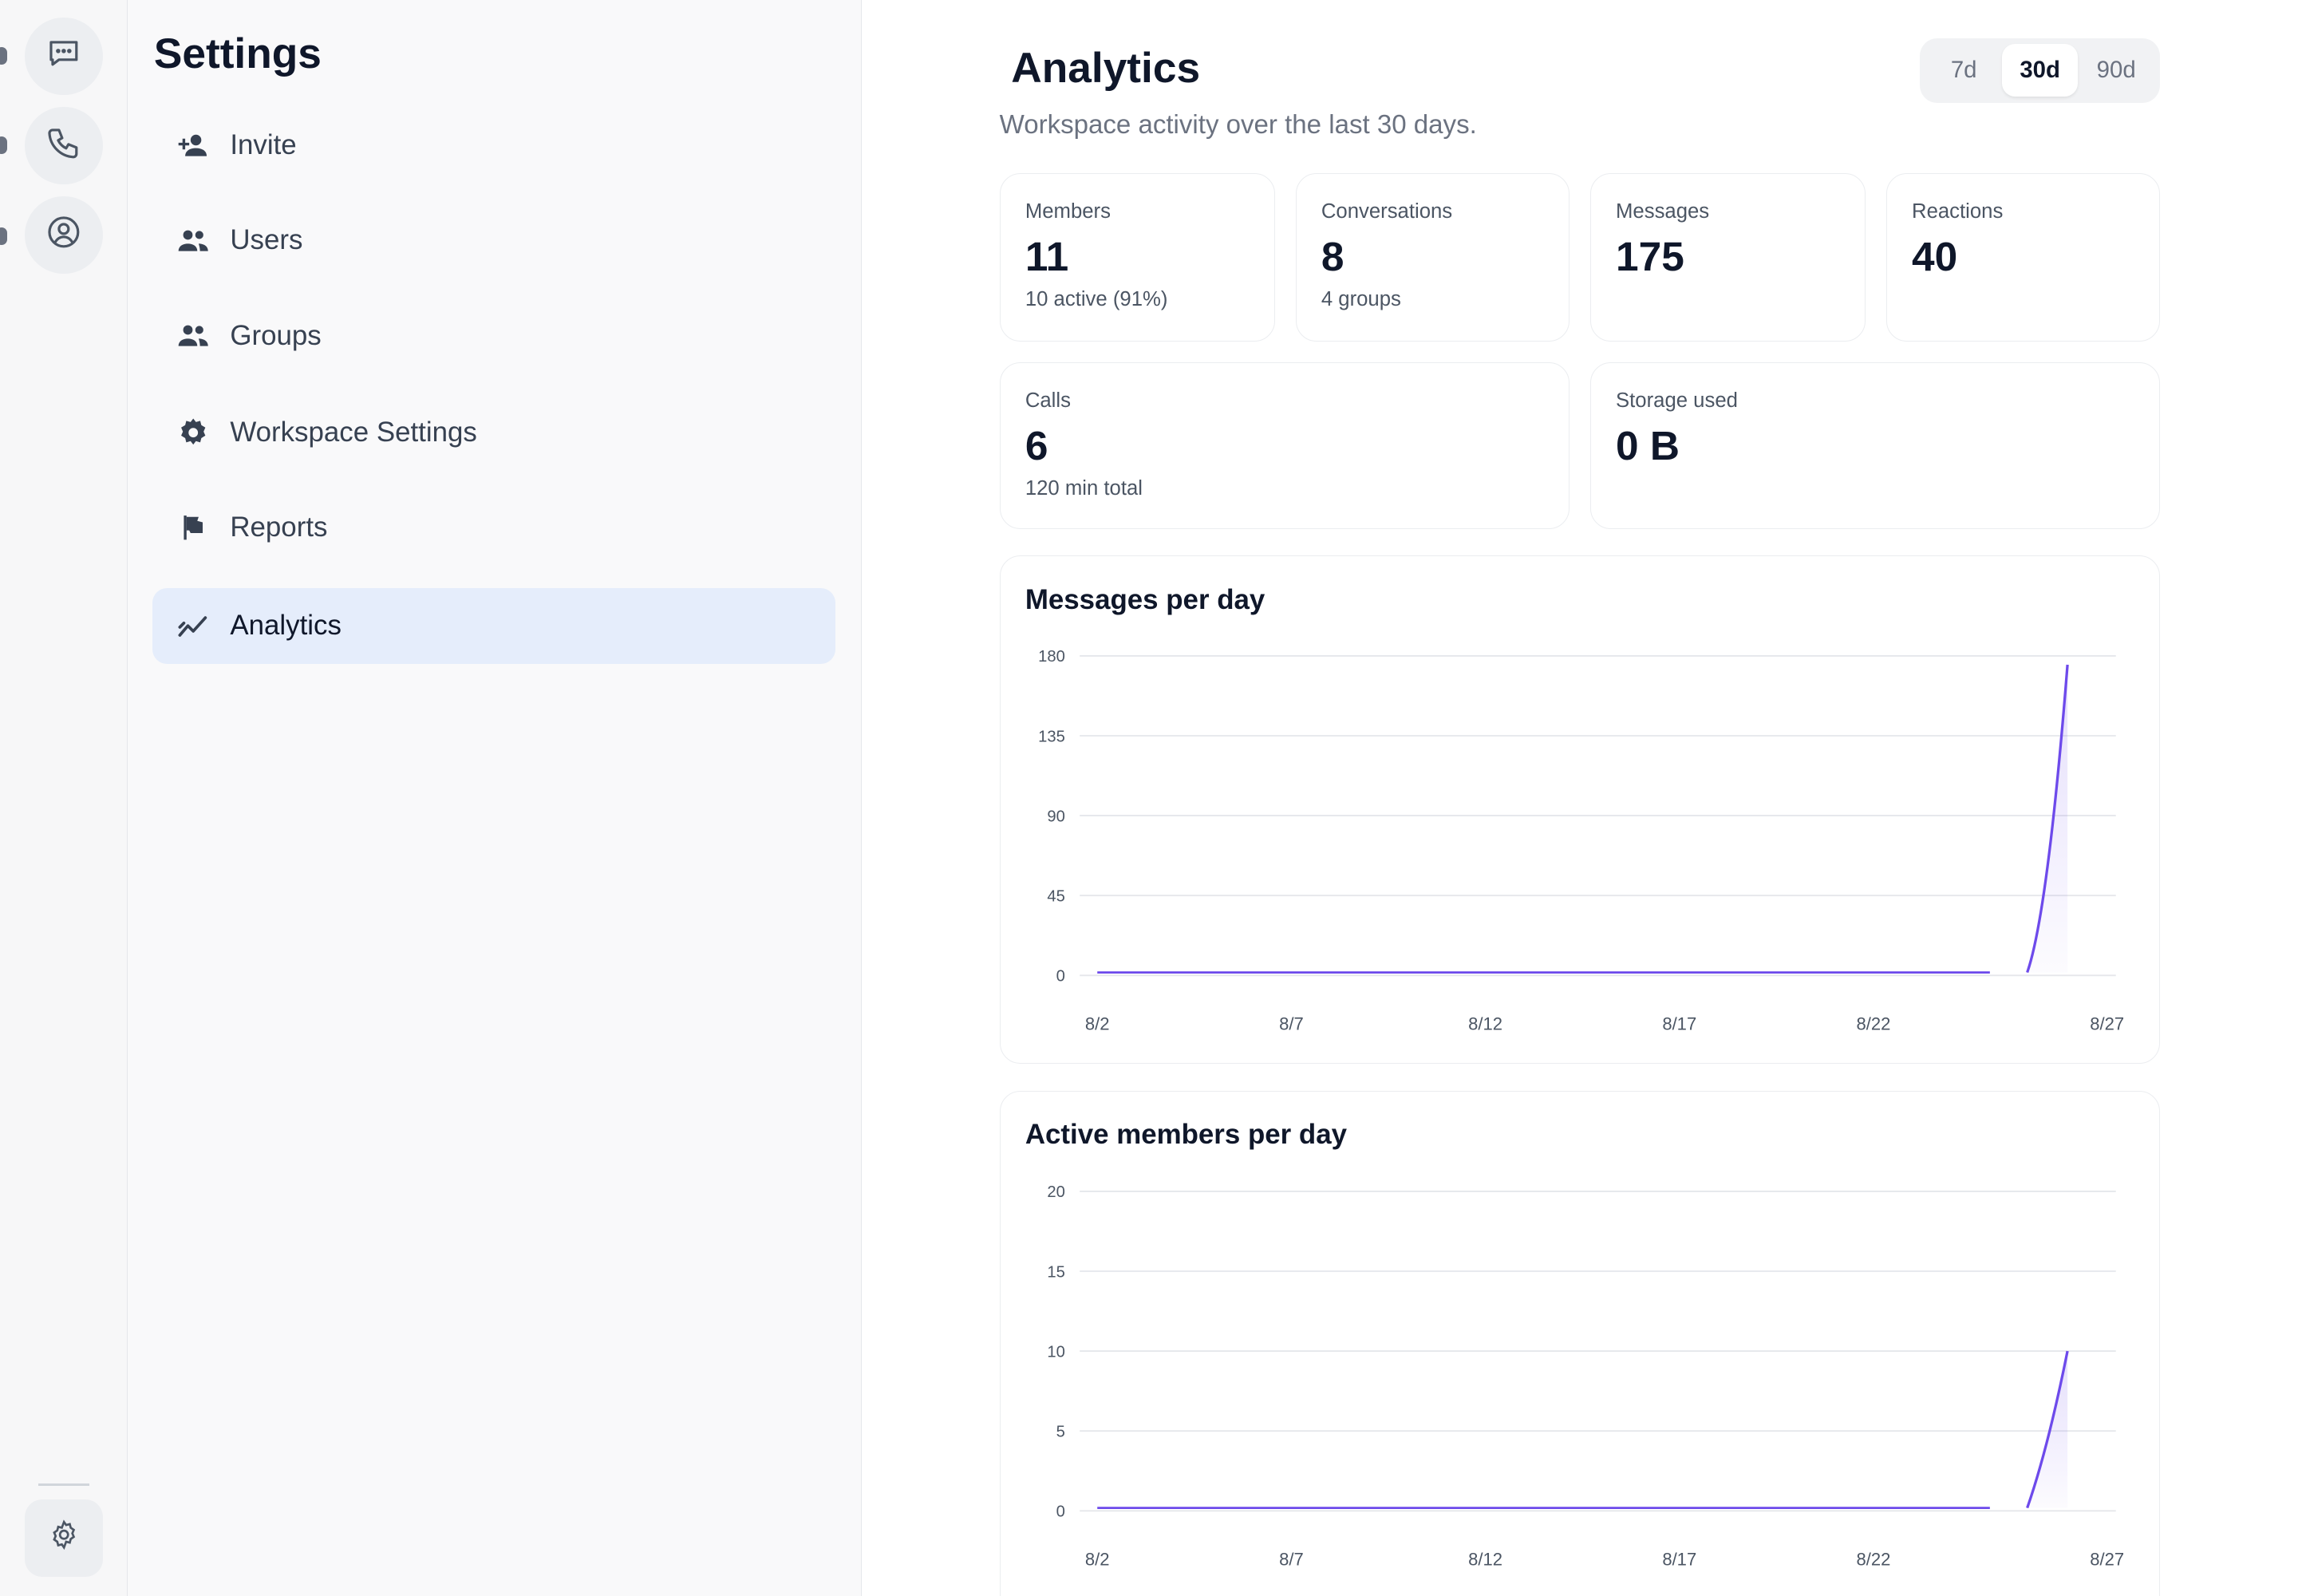 This screenshot has width=2298, height=1596. I want to click on settings-button, so click(64, 1538).